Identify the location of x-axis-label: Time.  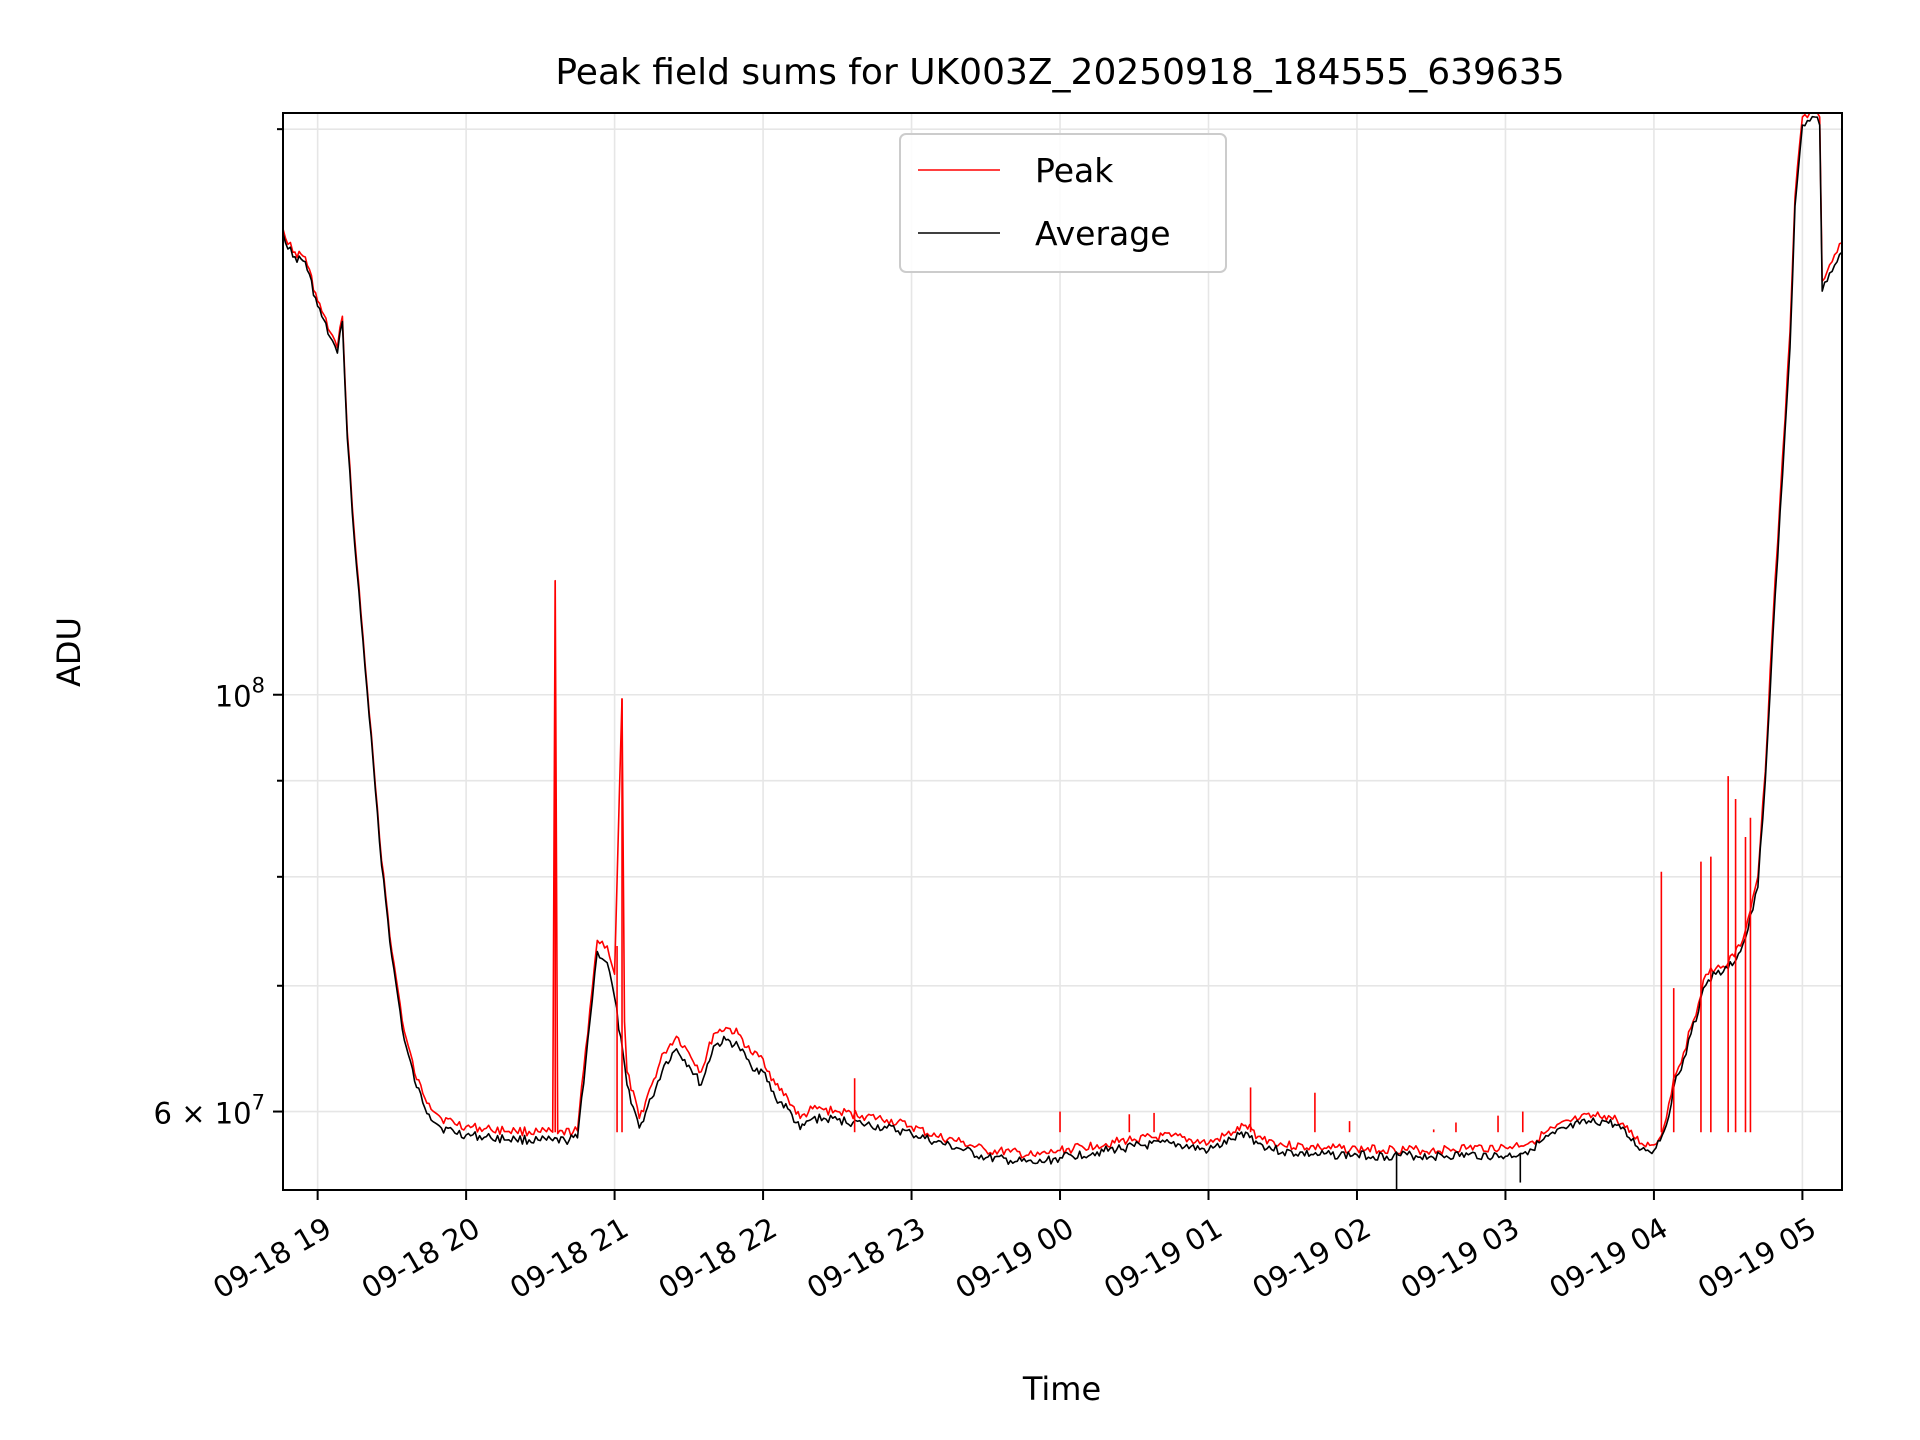
(1061, 1389).